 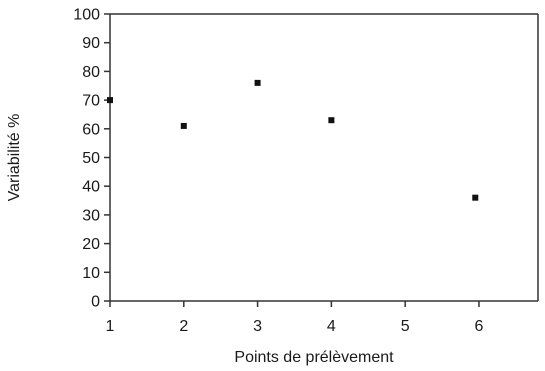 I want to click on y-tick-label: 70, so click(x=91, y=101).